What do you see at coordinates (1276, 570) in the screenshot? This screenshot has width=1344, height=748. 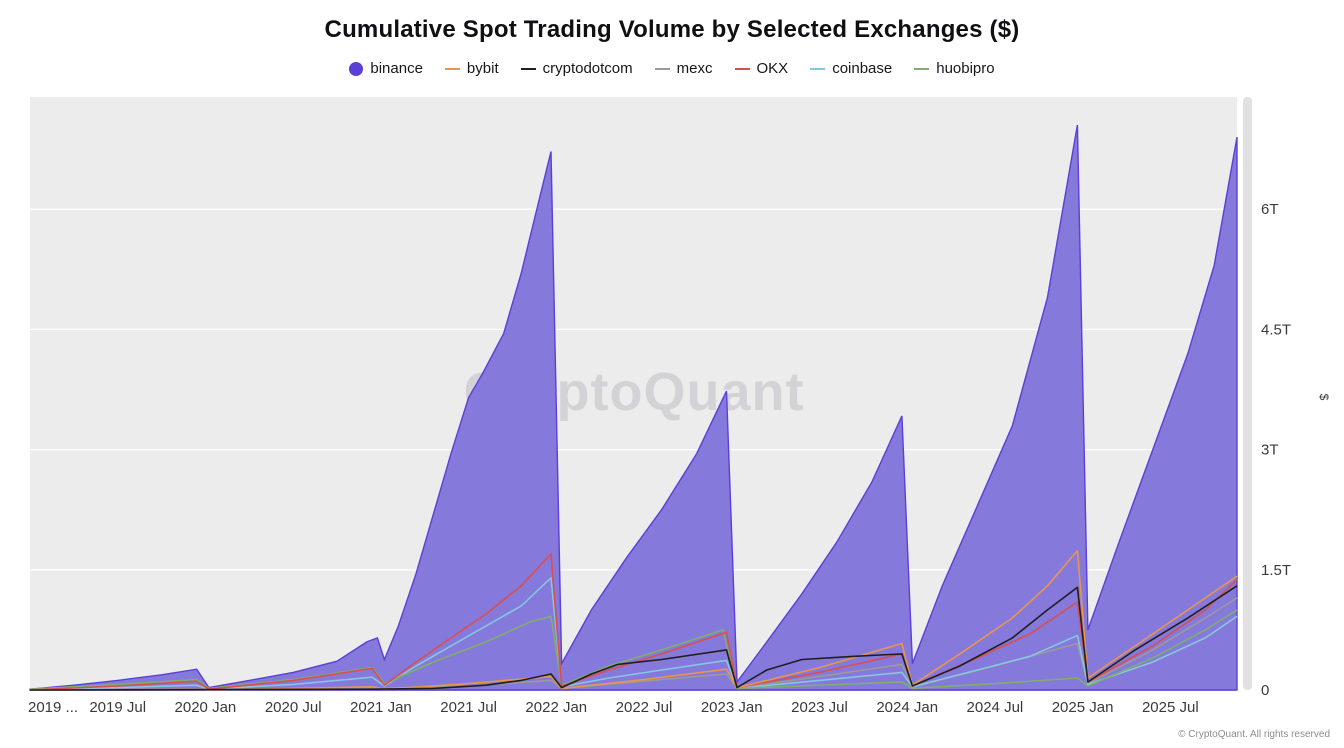 I see `y-axis-tick: 1.5T` at bounding box center [1276, 570].